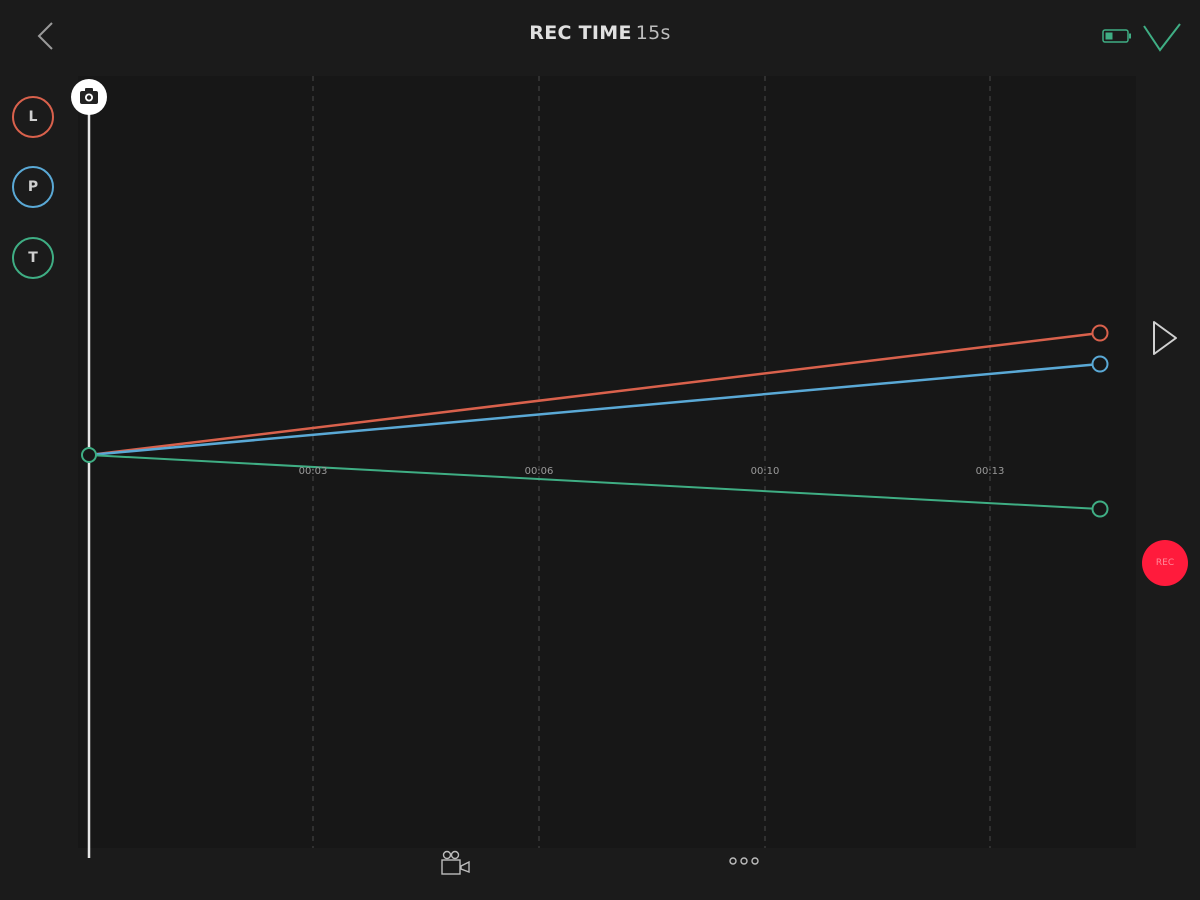 The image size is (1200, 900). Describe the element at coordinates (765, 471) in the screenshot. I see `tick-label: 00:10` at that location.